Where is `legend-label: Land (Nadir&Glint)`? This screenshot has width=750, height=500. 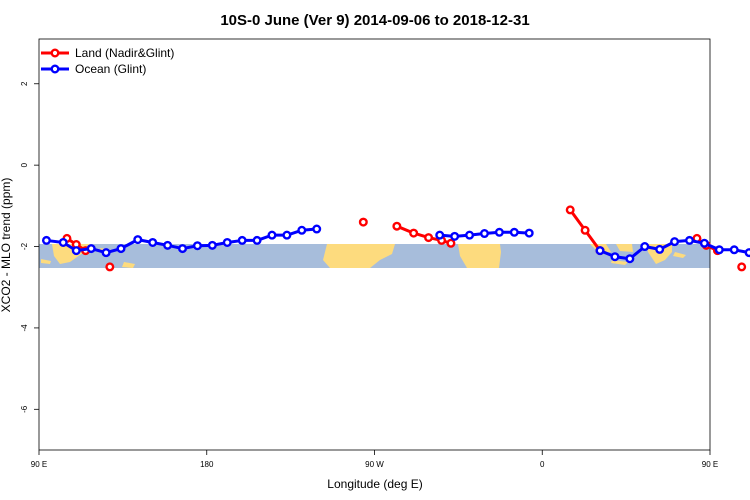
legend-label: Land (Nadir&Glint) is located at coordinates (124, 53).